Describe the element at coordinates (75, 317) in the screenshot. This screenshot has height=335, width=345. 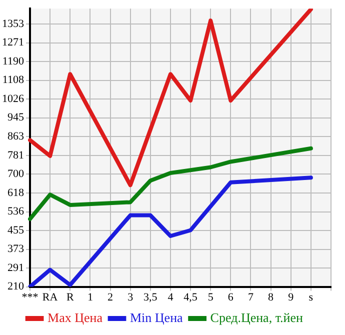
I see `legend-label: Max Цена` at that location.